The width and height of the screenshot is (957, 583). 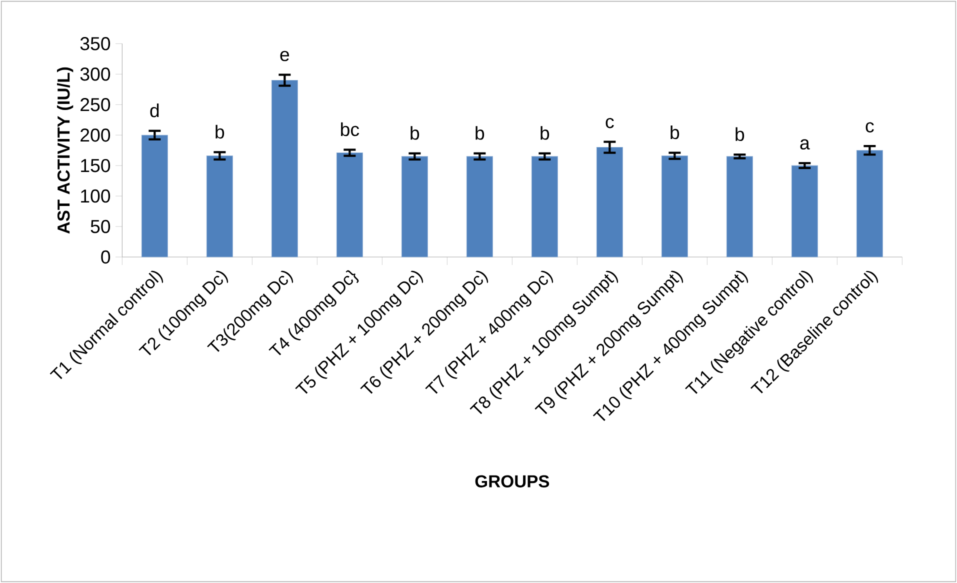 I want to click on annotation: bc, so click(x=350, y=129).